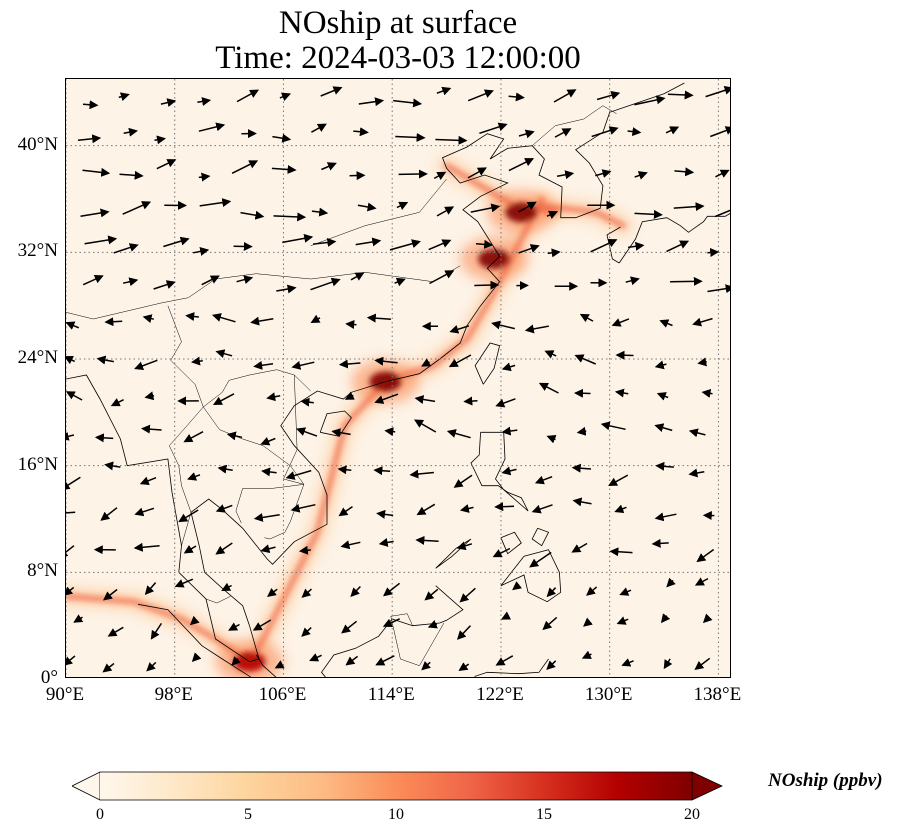 This screenshot has width=904, height=836. Describe the element at coordinates (398, 23) in the screenshot. I see `map-title: NOship at surface` at that location.